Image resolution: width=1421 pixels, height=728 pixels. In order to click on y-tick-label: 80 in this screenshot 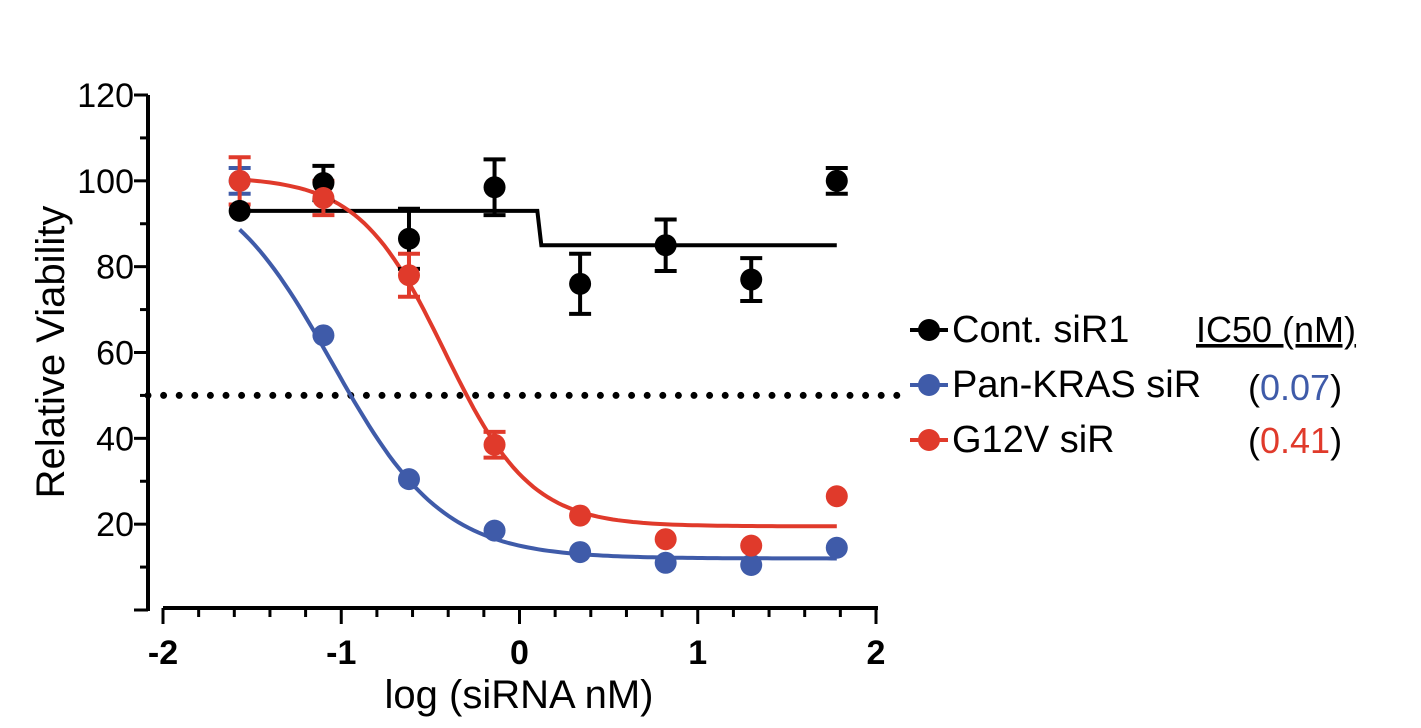, I will do `click(115, 268)`.